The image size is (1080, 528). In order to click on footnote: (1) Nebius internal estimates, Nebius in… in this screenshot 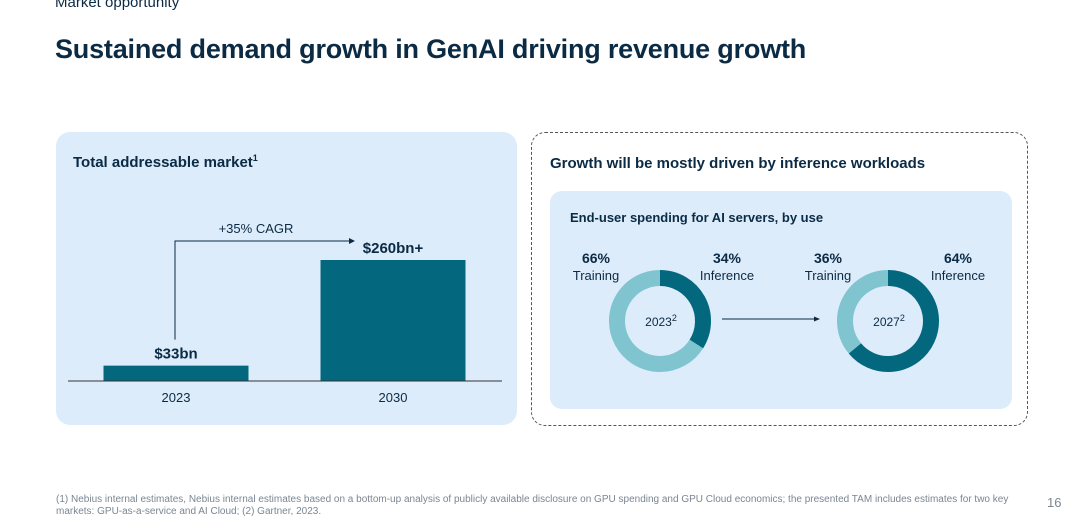, I will do `click(532, 505)`.